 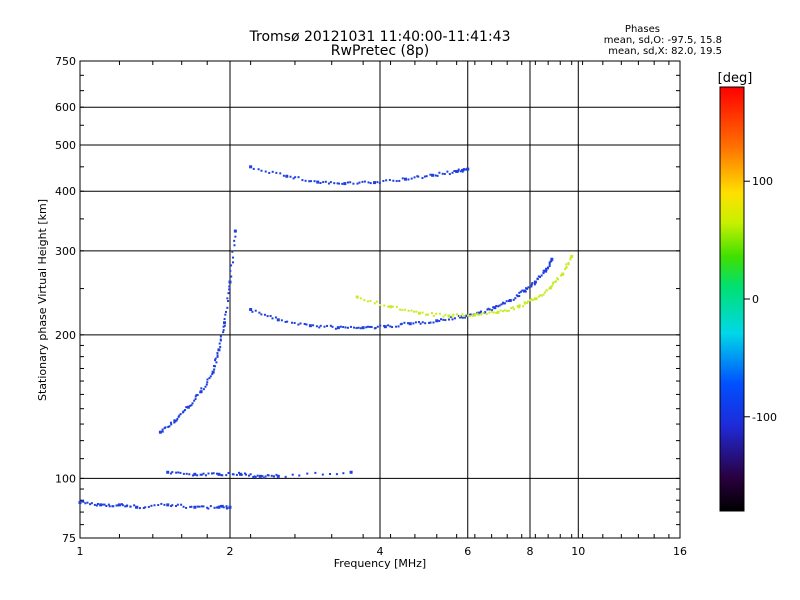 What do you see at coordinates (578, 551) in the screenshot?
I see `x-tick-label: 10` at bounding box center [578, 551].